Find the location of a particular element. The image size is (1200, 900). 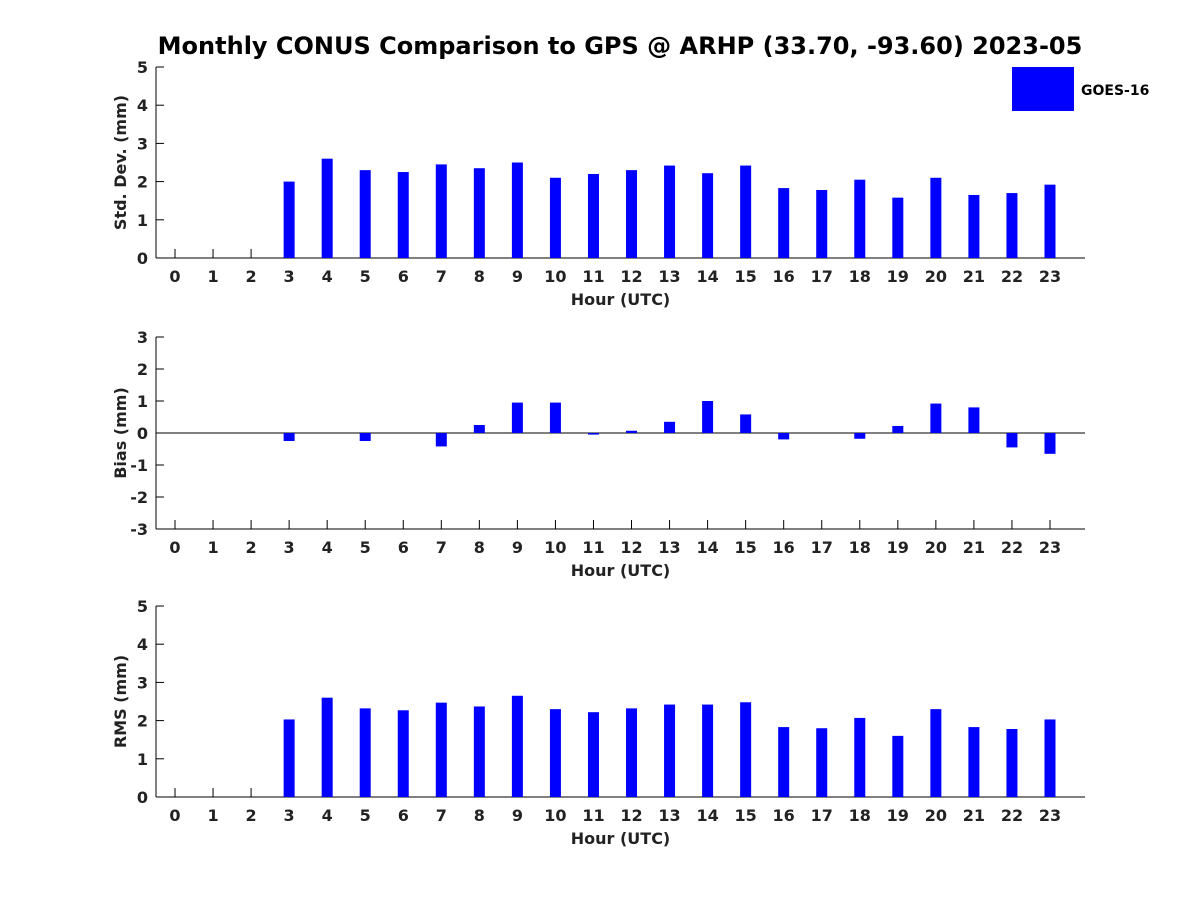

x-tick-label: 3 is located at coordinates (289, 815).